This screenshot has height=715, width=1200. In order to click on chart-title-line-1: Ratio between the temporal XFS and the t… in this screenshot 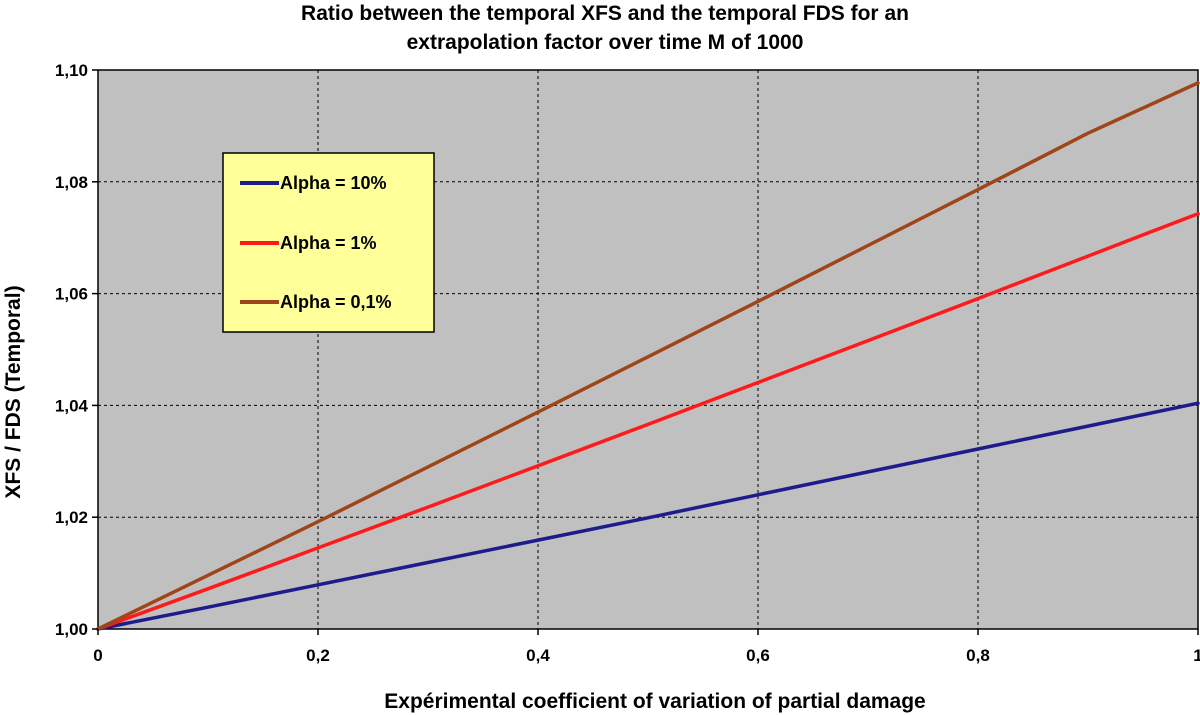, I will do `click(605, 13)`.